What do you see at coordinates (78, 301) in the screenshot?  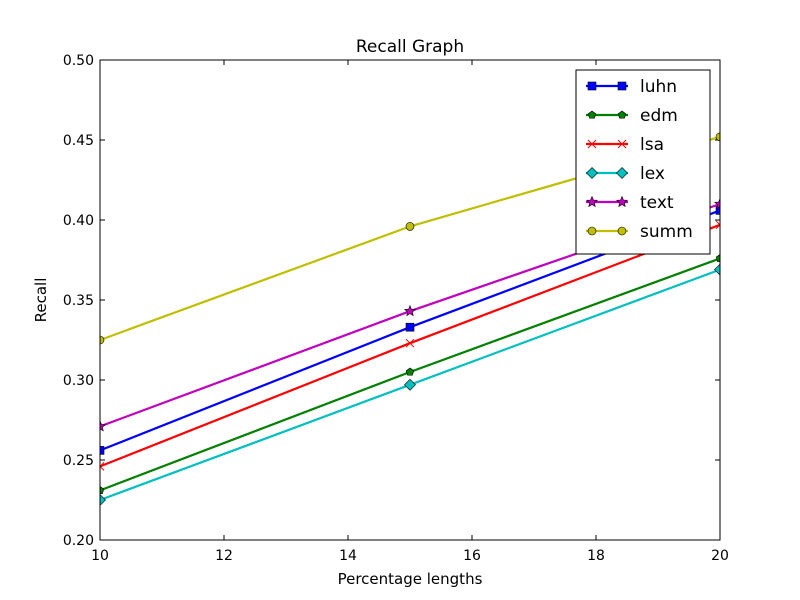 I see `y-tick-label: 0.35` at bounding box center [78, 301].